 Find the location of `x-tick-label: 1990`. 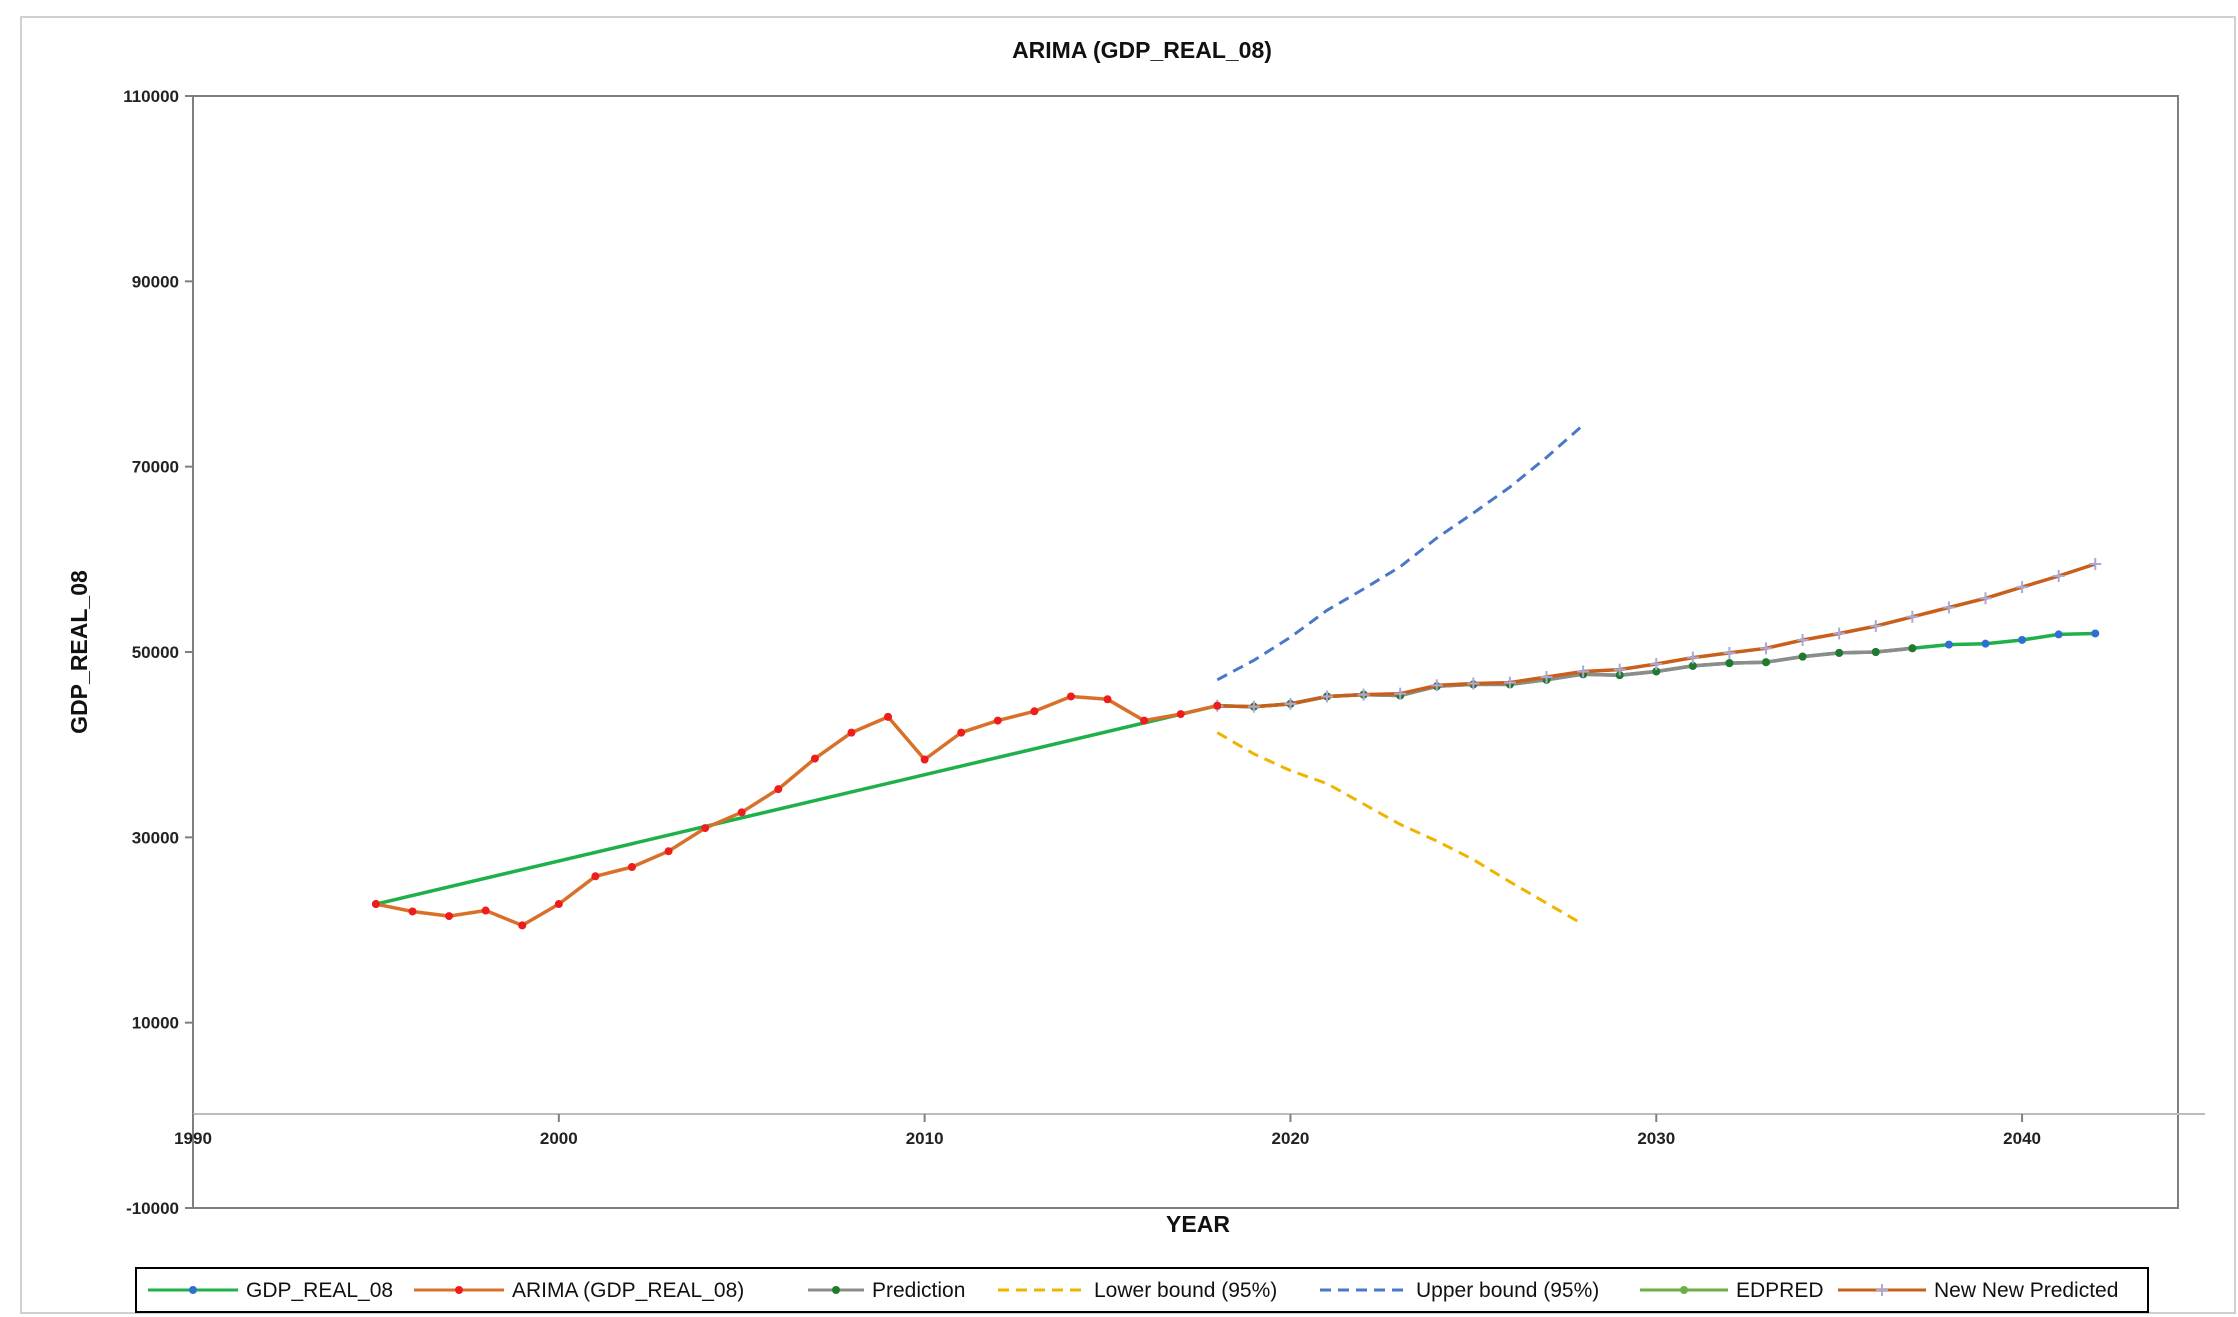

x-tick-label: 1990 is located at coordinates (193, 1138).